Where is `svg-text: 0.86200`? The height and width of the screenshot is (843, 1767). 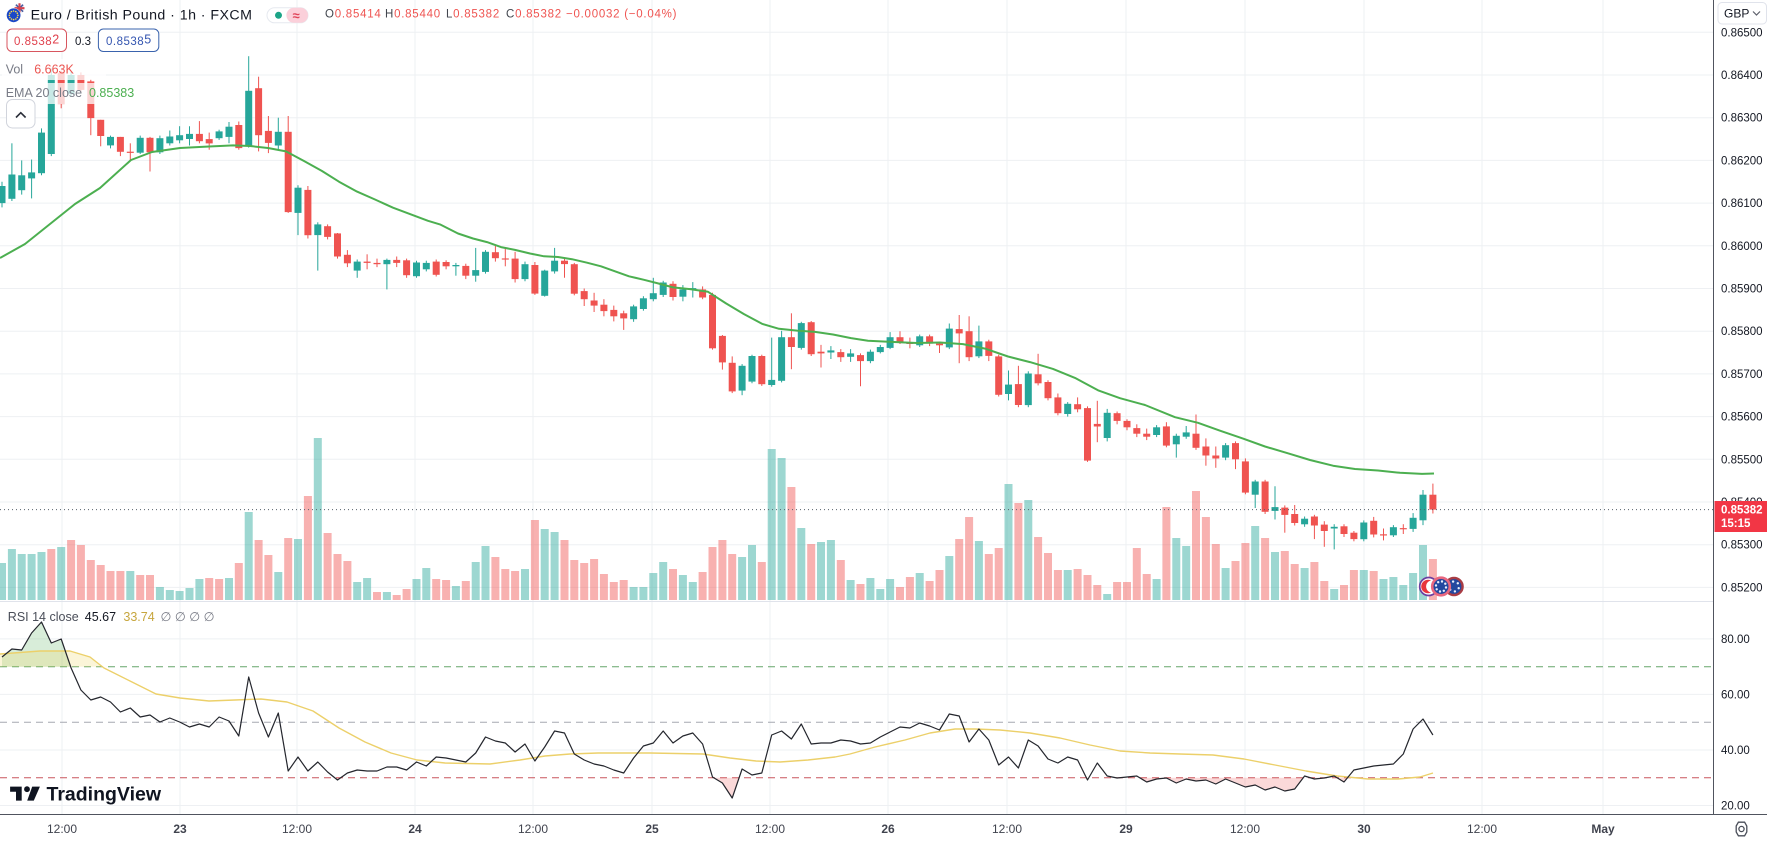 svg-text: 0.86200 is located at coordinates (1742, 161).